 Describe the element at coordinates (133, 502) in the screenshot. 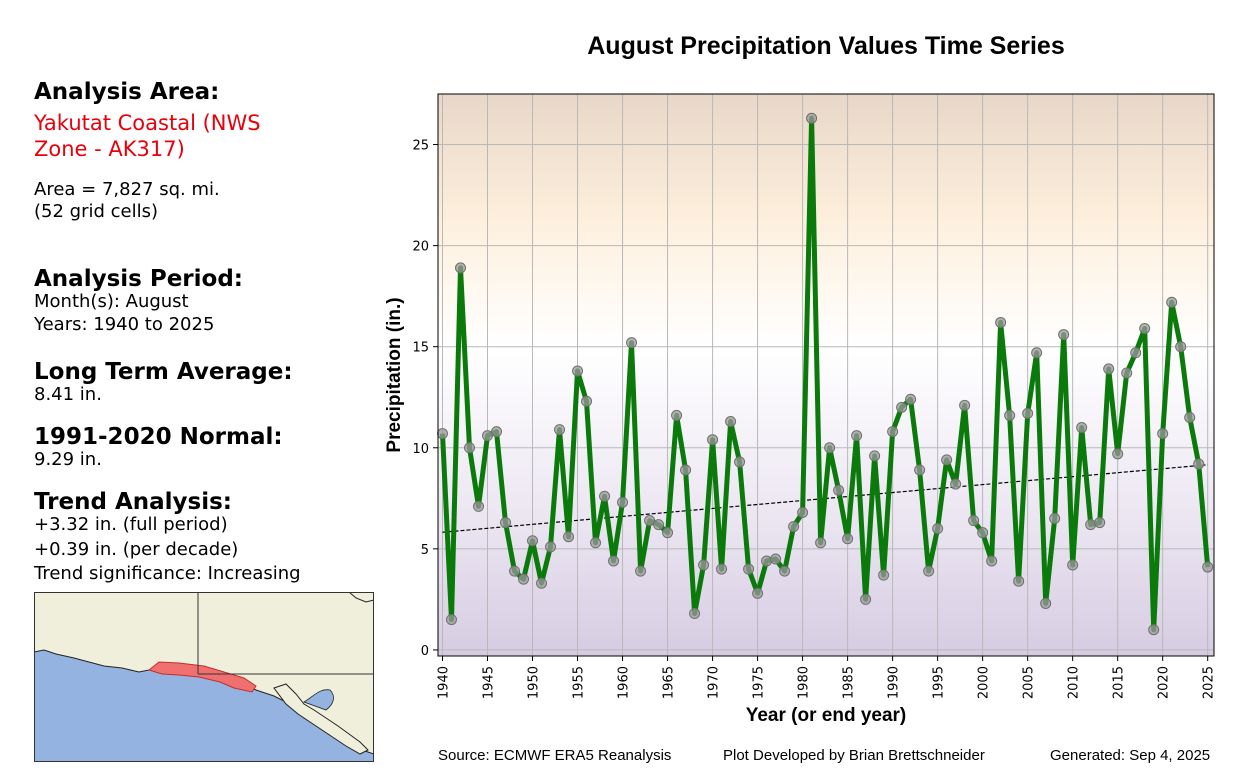

I see `trend-analysis-heading: Trend Analysis:` at that location.